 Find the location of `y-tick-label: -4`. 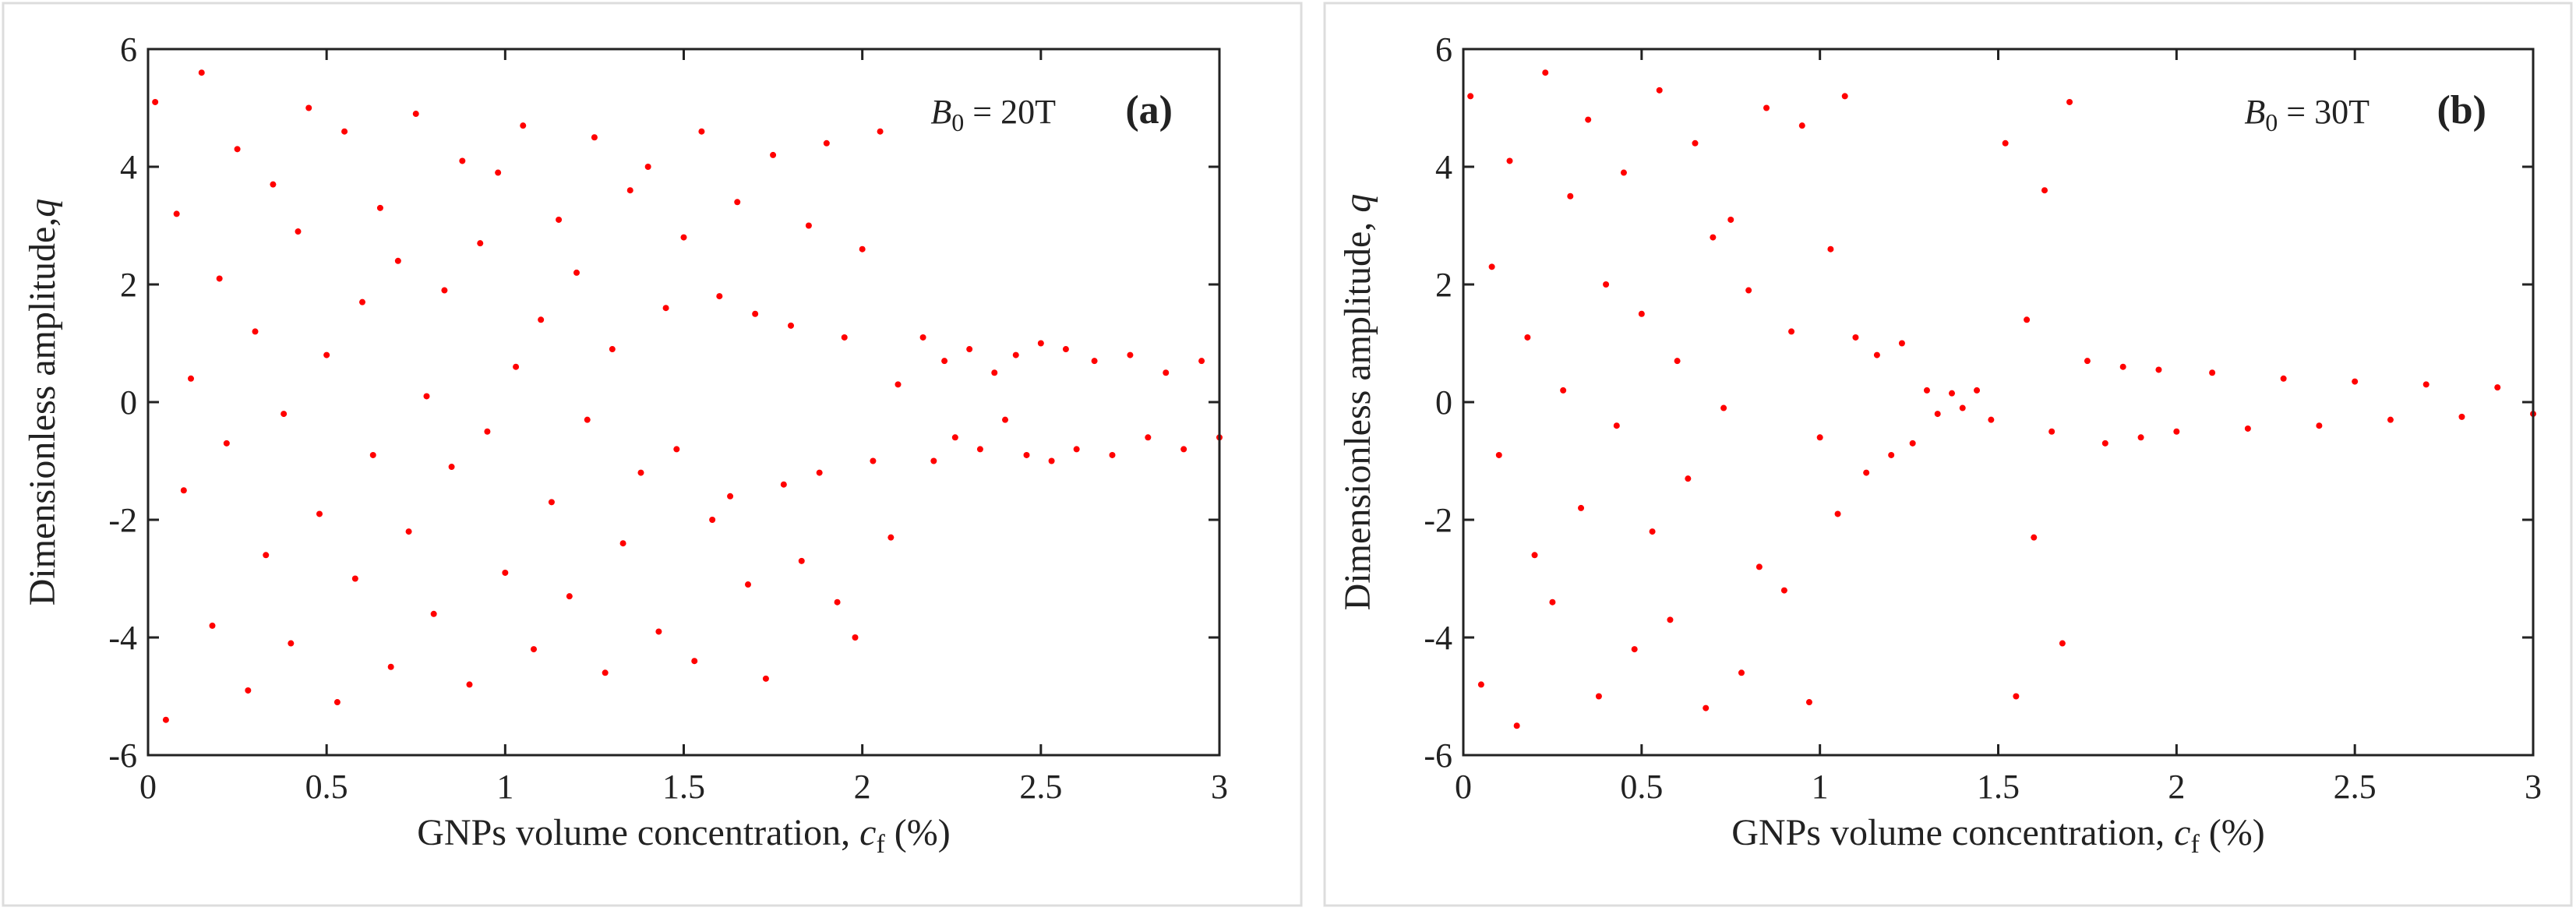

y-tick-label: -4 is located at coordinates (122, 638).